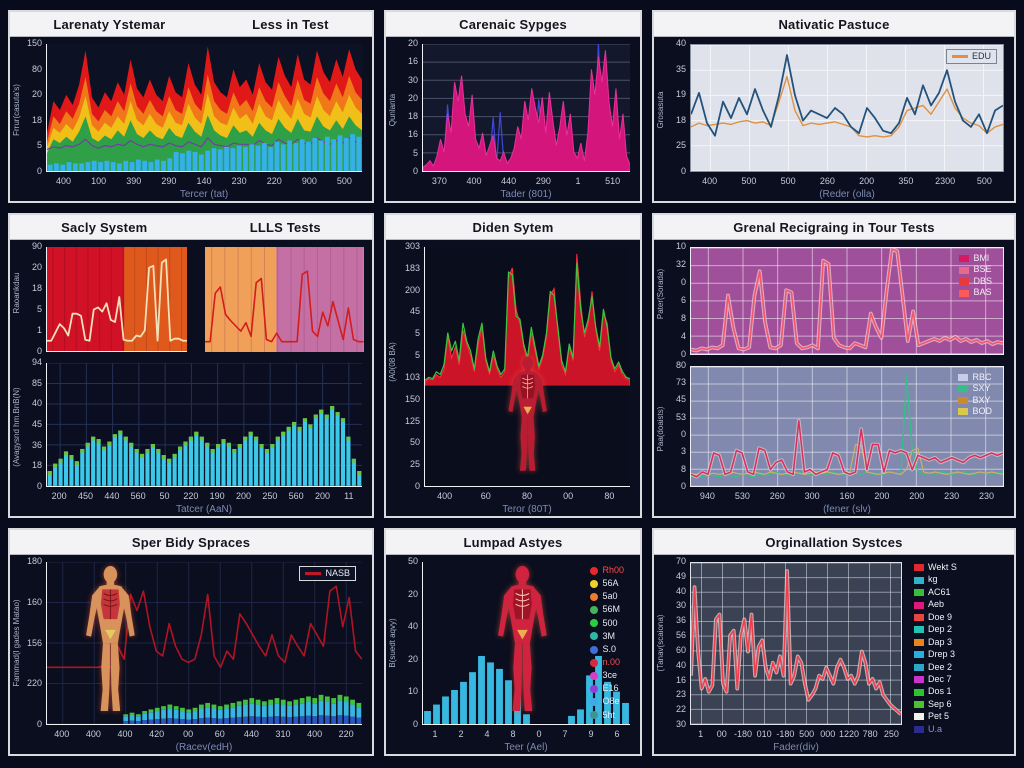 This screenshot has height=768, width=1024. What do you see at coordinates (191, 227) in the screenshot?
I see `panel-title-bar: Sacly System LLLS Tests` at bounding box center [191, 227].